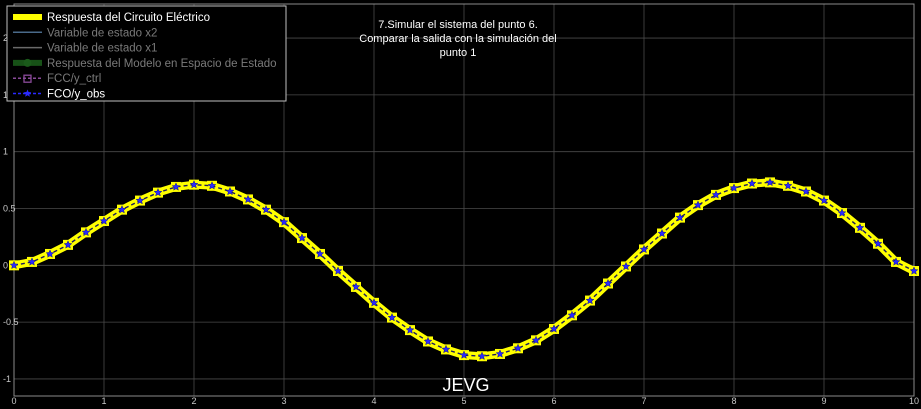 The width and height of the screenshot is (921, 409). What do you see at coordinates (74, 79) in the screenshot?
I see `legend-label: FCC/y_ctrl` at bounding box center [74, 79].